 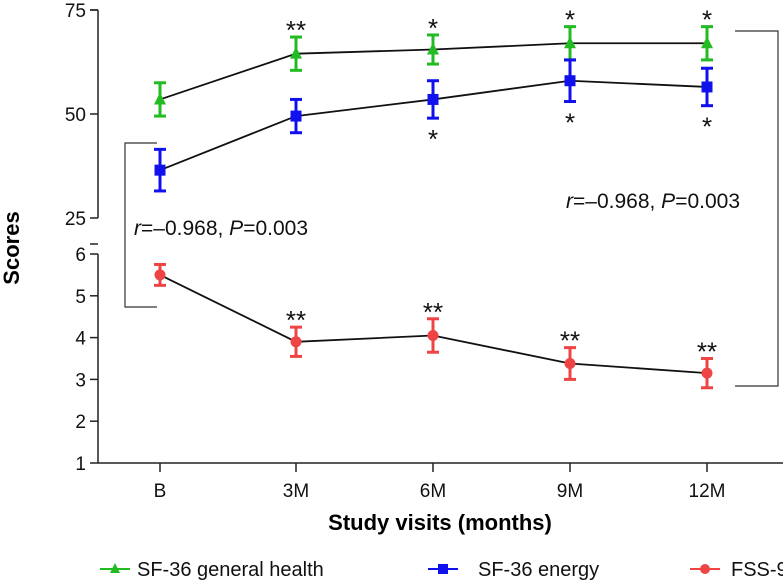 I want to click on right-correlation-label: r=–0.968, P=0.003, so click(x=653, y=201).